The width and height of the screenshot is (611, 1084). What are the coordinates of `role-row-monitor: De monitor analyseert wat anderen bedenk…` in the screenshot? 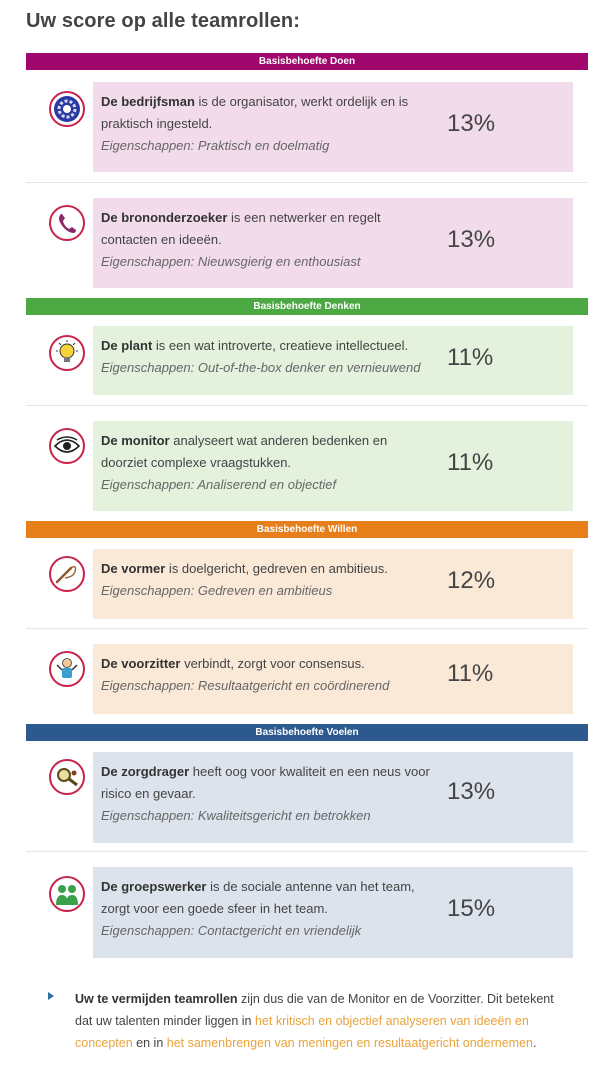 It's located at (307, 463).